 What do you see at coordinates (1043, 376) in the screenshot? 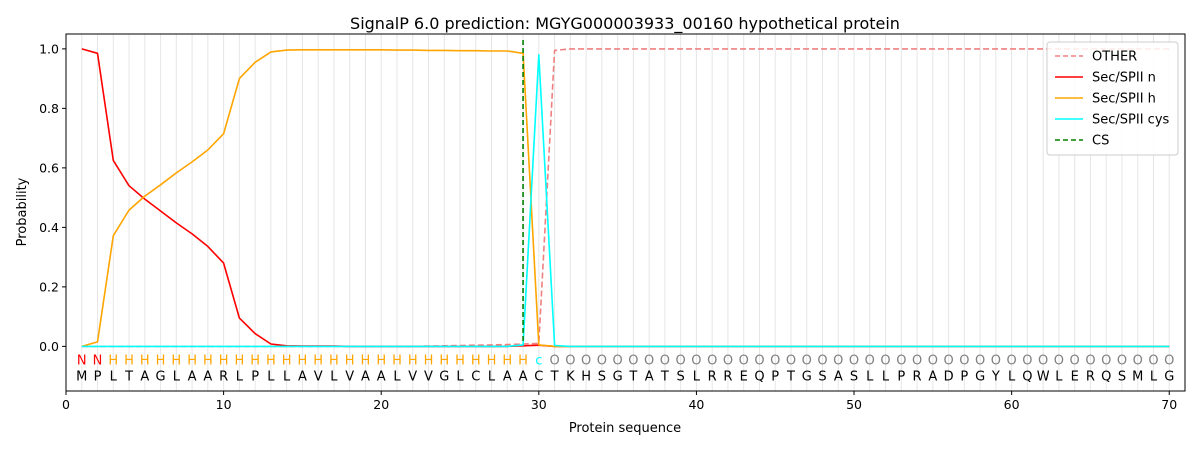
I see `sequence-letter: W` at bounding box center [1043, 376].